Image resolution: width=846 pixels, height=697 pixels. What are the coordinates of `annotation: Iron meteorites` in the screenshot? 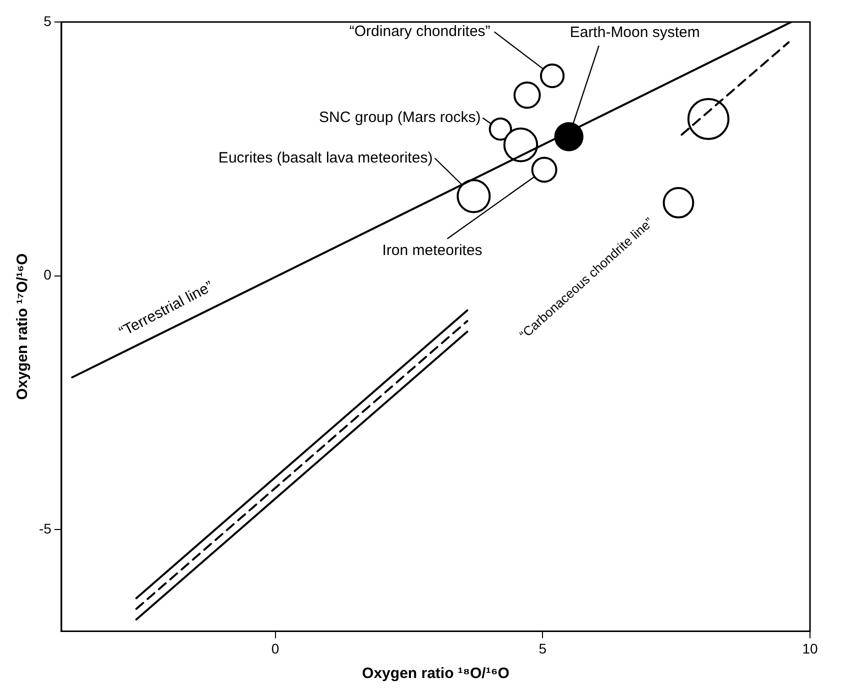 It's located at (432, 250).